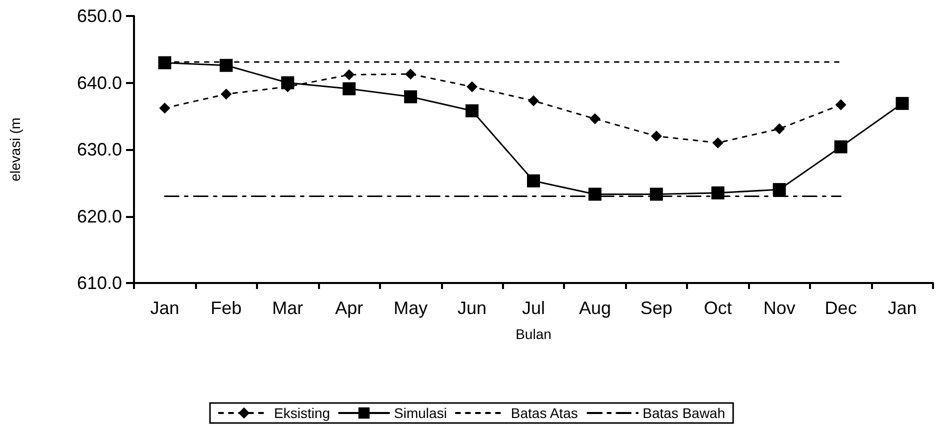 The height and width of the screenshot is (429, 941). What do you see at coordinates (534, 308) in the screenshot?
I see `x-tick-label: Jul` at bounding box center [534, 308].